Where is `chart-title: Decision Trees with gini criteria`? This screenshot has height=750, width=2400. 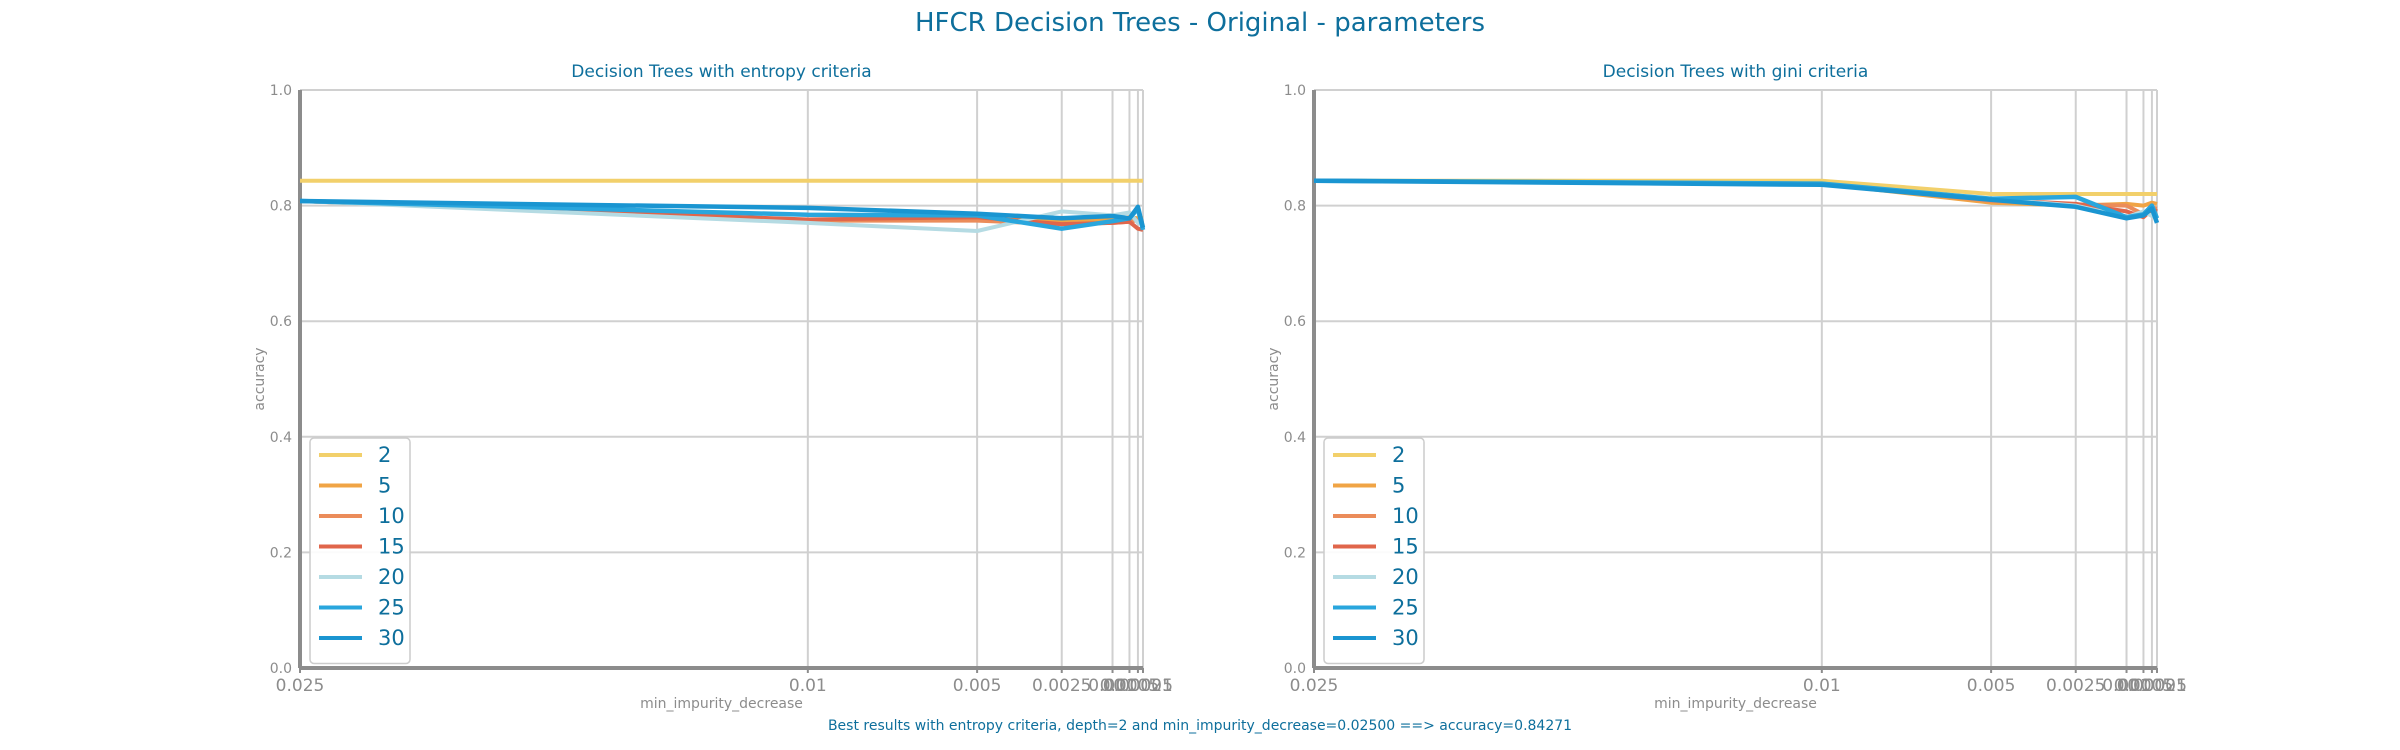 chart-title: Decision Trees with gini criteria is located at coordinates (1736, 72).